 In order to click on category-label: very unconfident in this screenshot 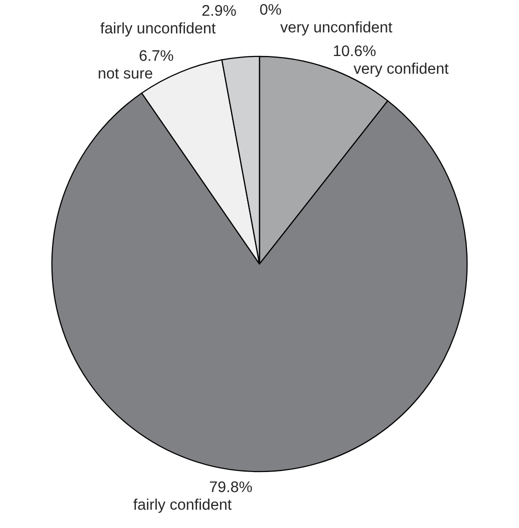, I will do `click(336, 28)`.